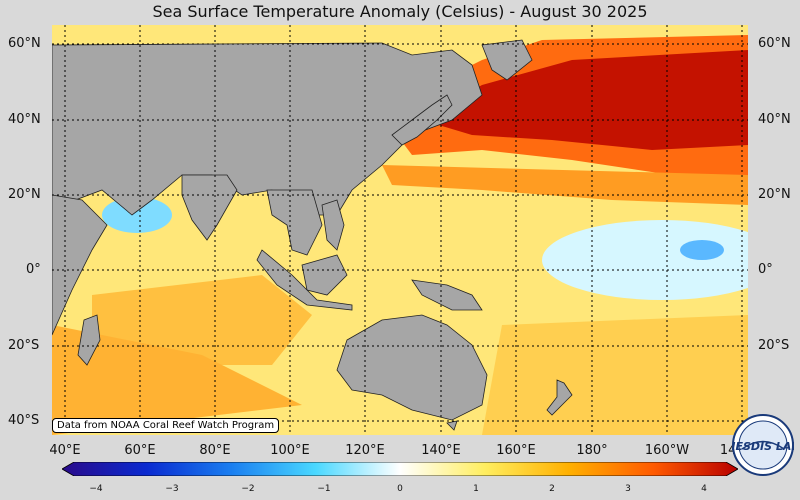 The width and height of the screenshot is (800, 500). Describe the element at coordinates (65, 450) in the screenshot. I see `lon-label: 40°E` at that location.